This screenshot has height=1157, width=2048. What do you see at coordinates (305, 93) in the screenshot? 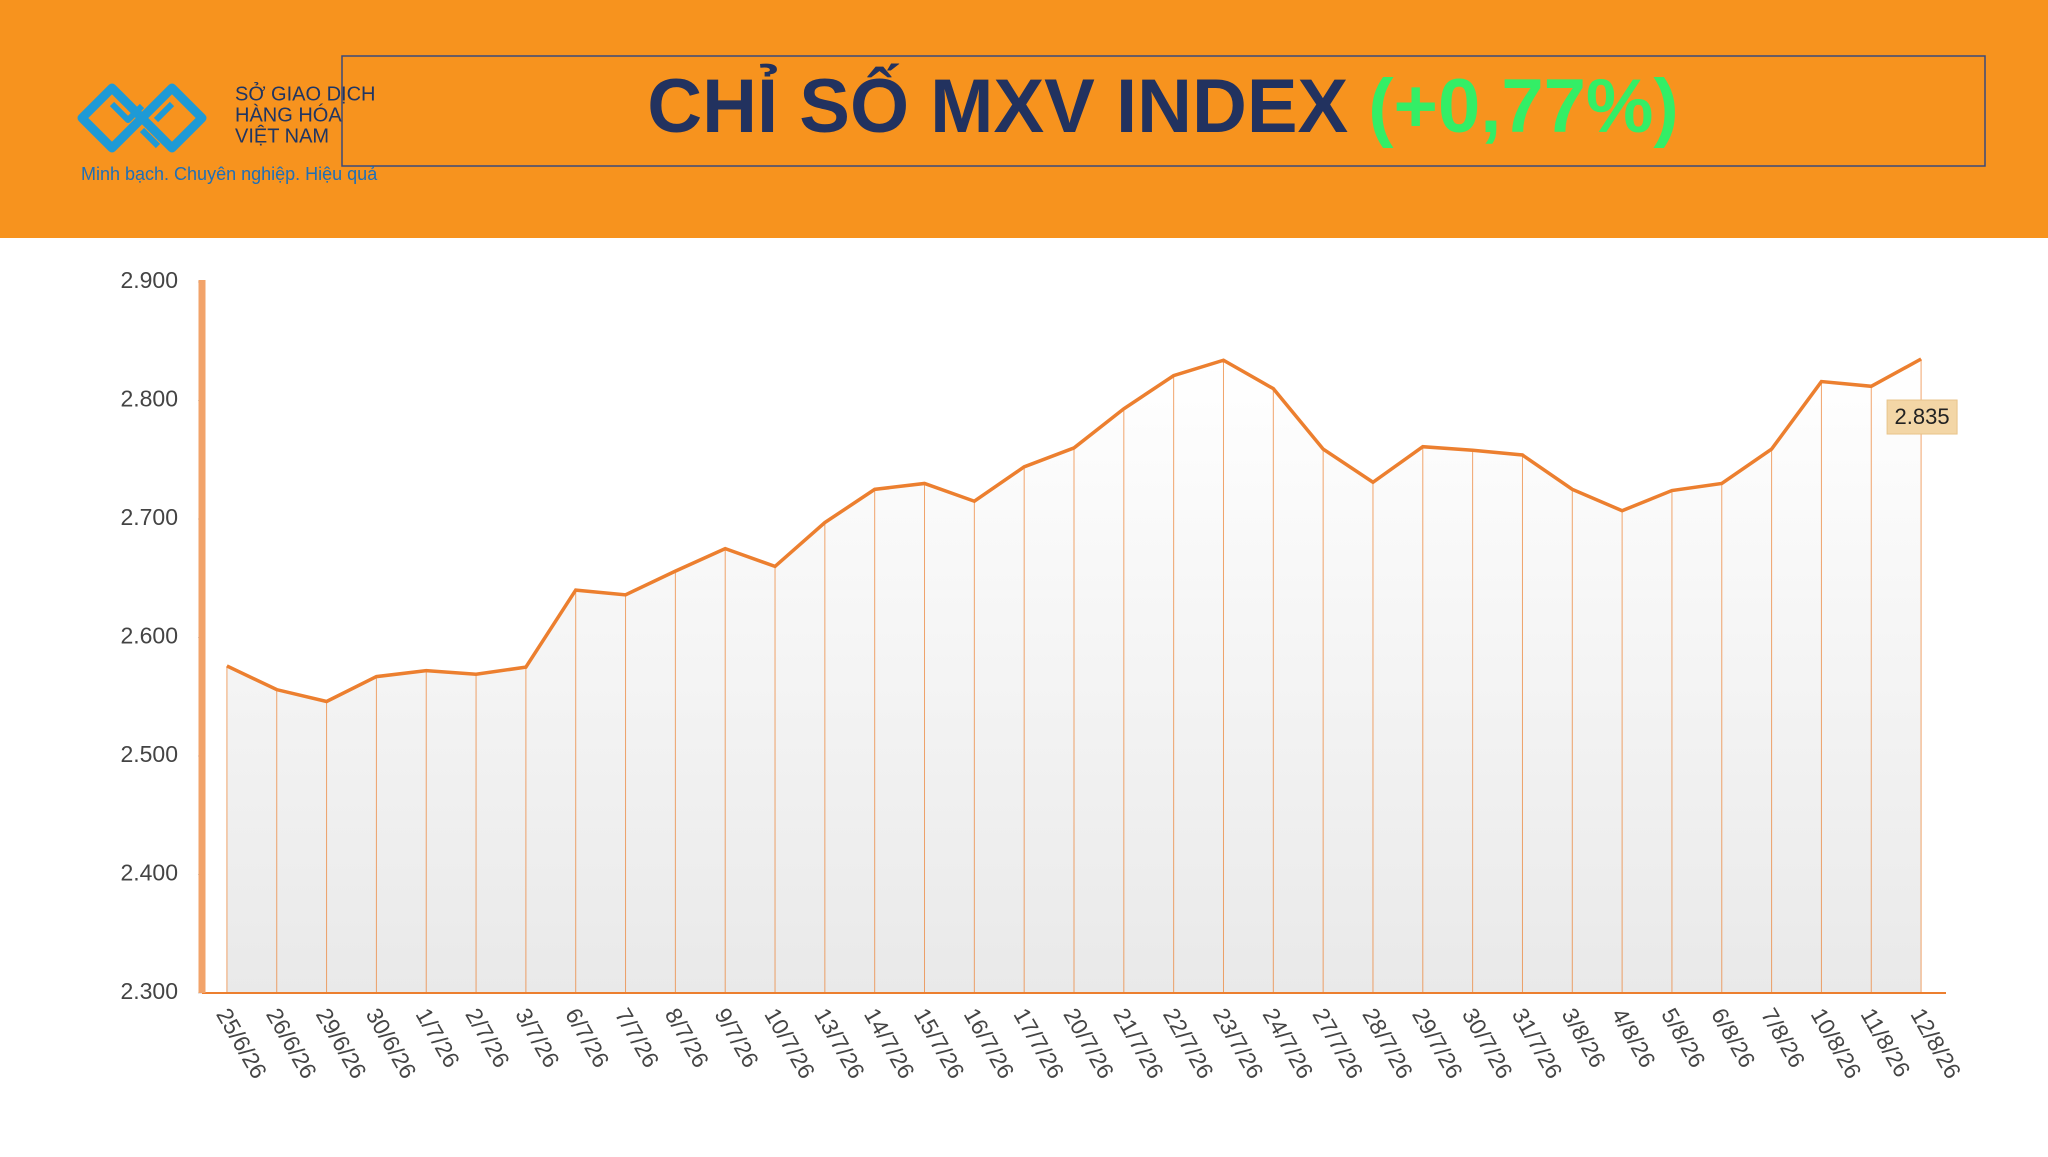
I see `logo-text: SỞ GIAO DỊCH` at bounding box center [305, 93].